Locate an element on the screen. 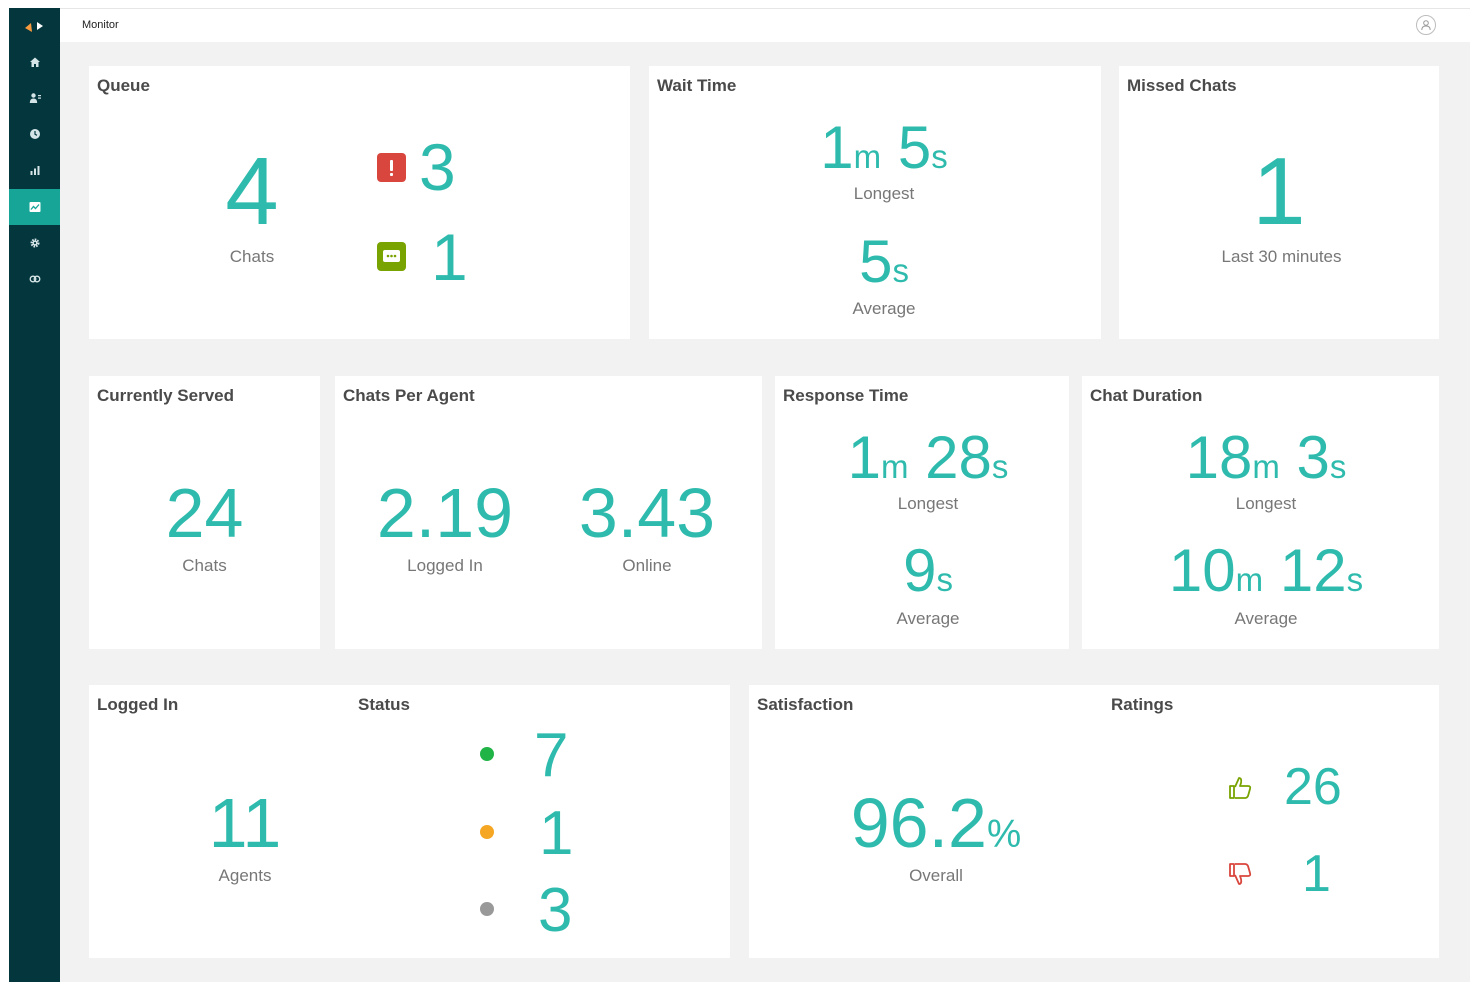  sidebar-item-monitor is located at coordinates (34, 207).